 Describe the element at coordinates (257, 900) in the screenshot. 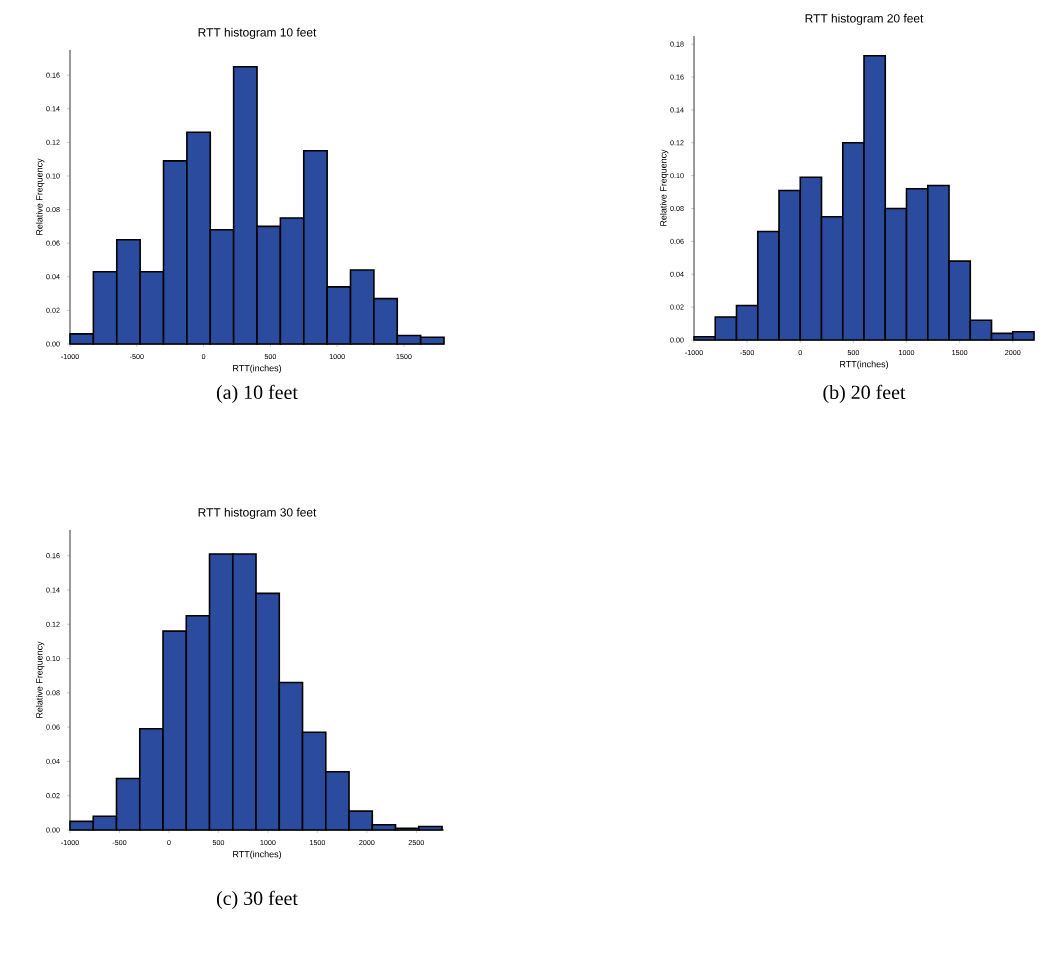

I see `text: (c) 30 feet` at that location.